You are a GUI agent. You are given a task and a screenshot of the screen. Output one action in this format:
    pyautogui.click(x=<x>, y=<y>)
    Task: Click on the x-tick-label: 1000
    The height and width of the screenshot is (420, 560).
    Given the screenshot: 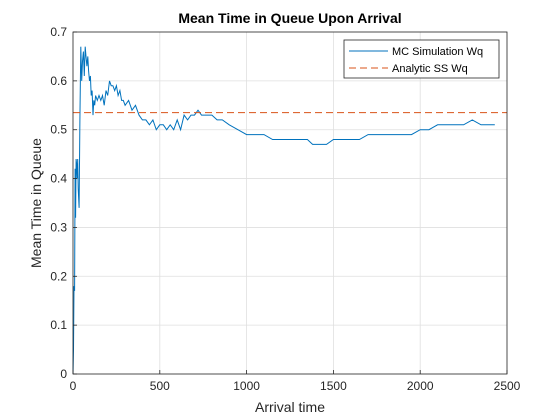 What is the action you would take?
    pyautogui.click(x=246, y=386)
    